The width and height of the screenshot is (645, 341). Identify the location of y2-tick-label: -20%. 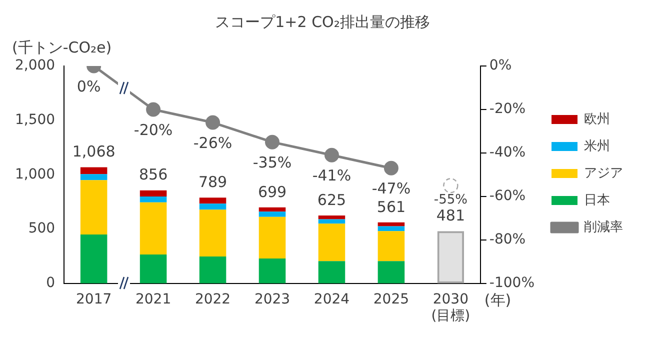
(507, 109).